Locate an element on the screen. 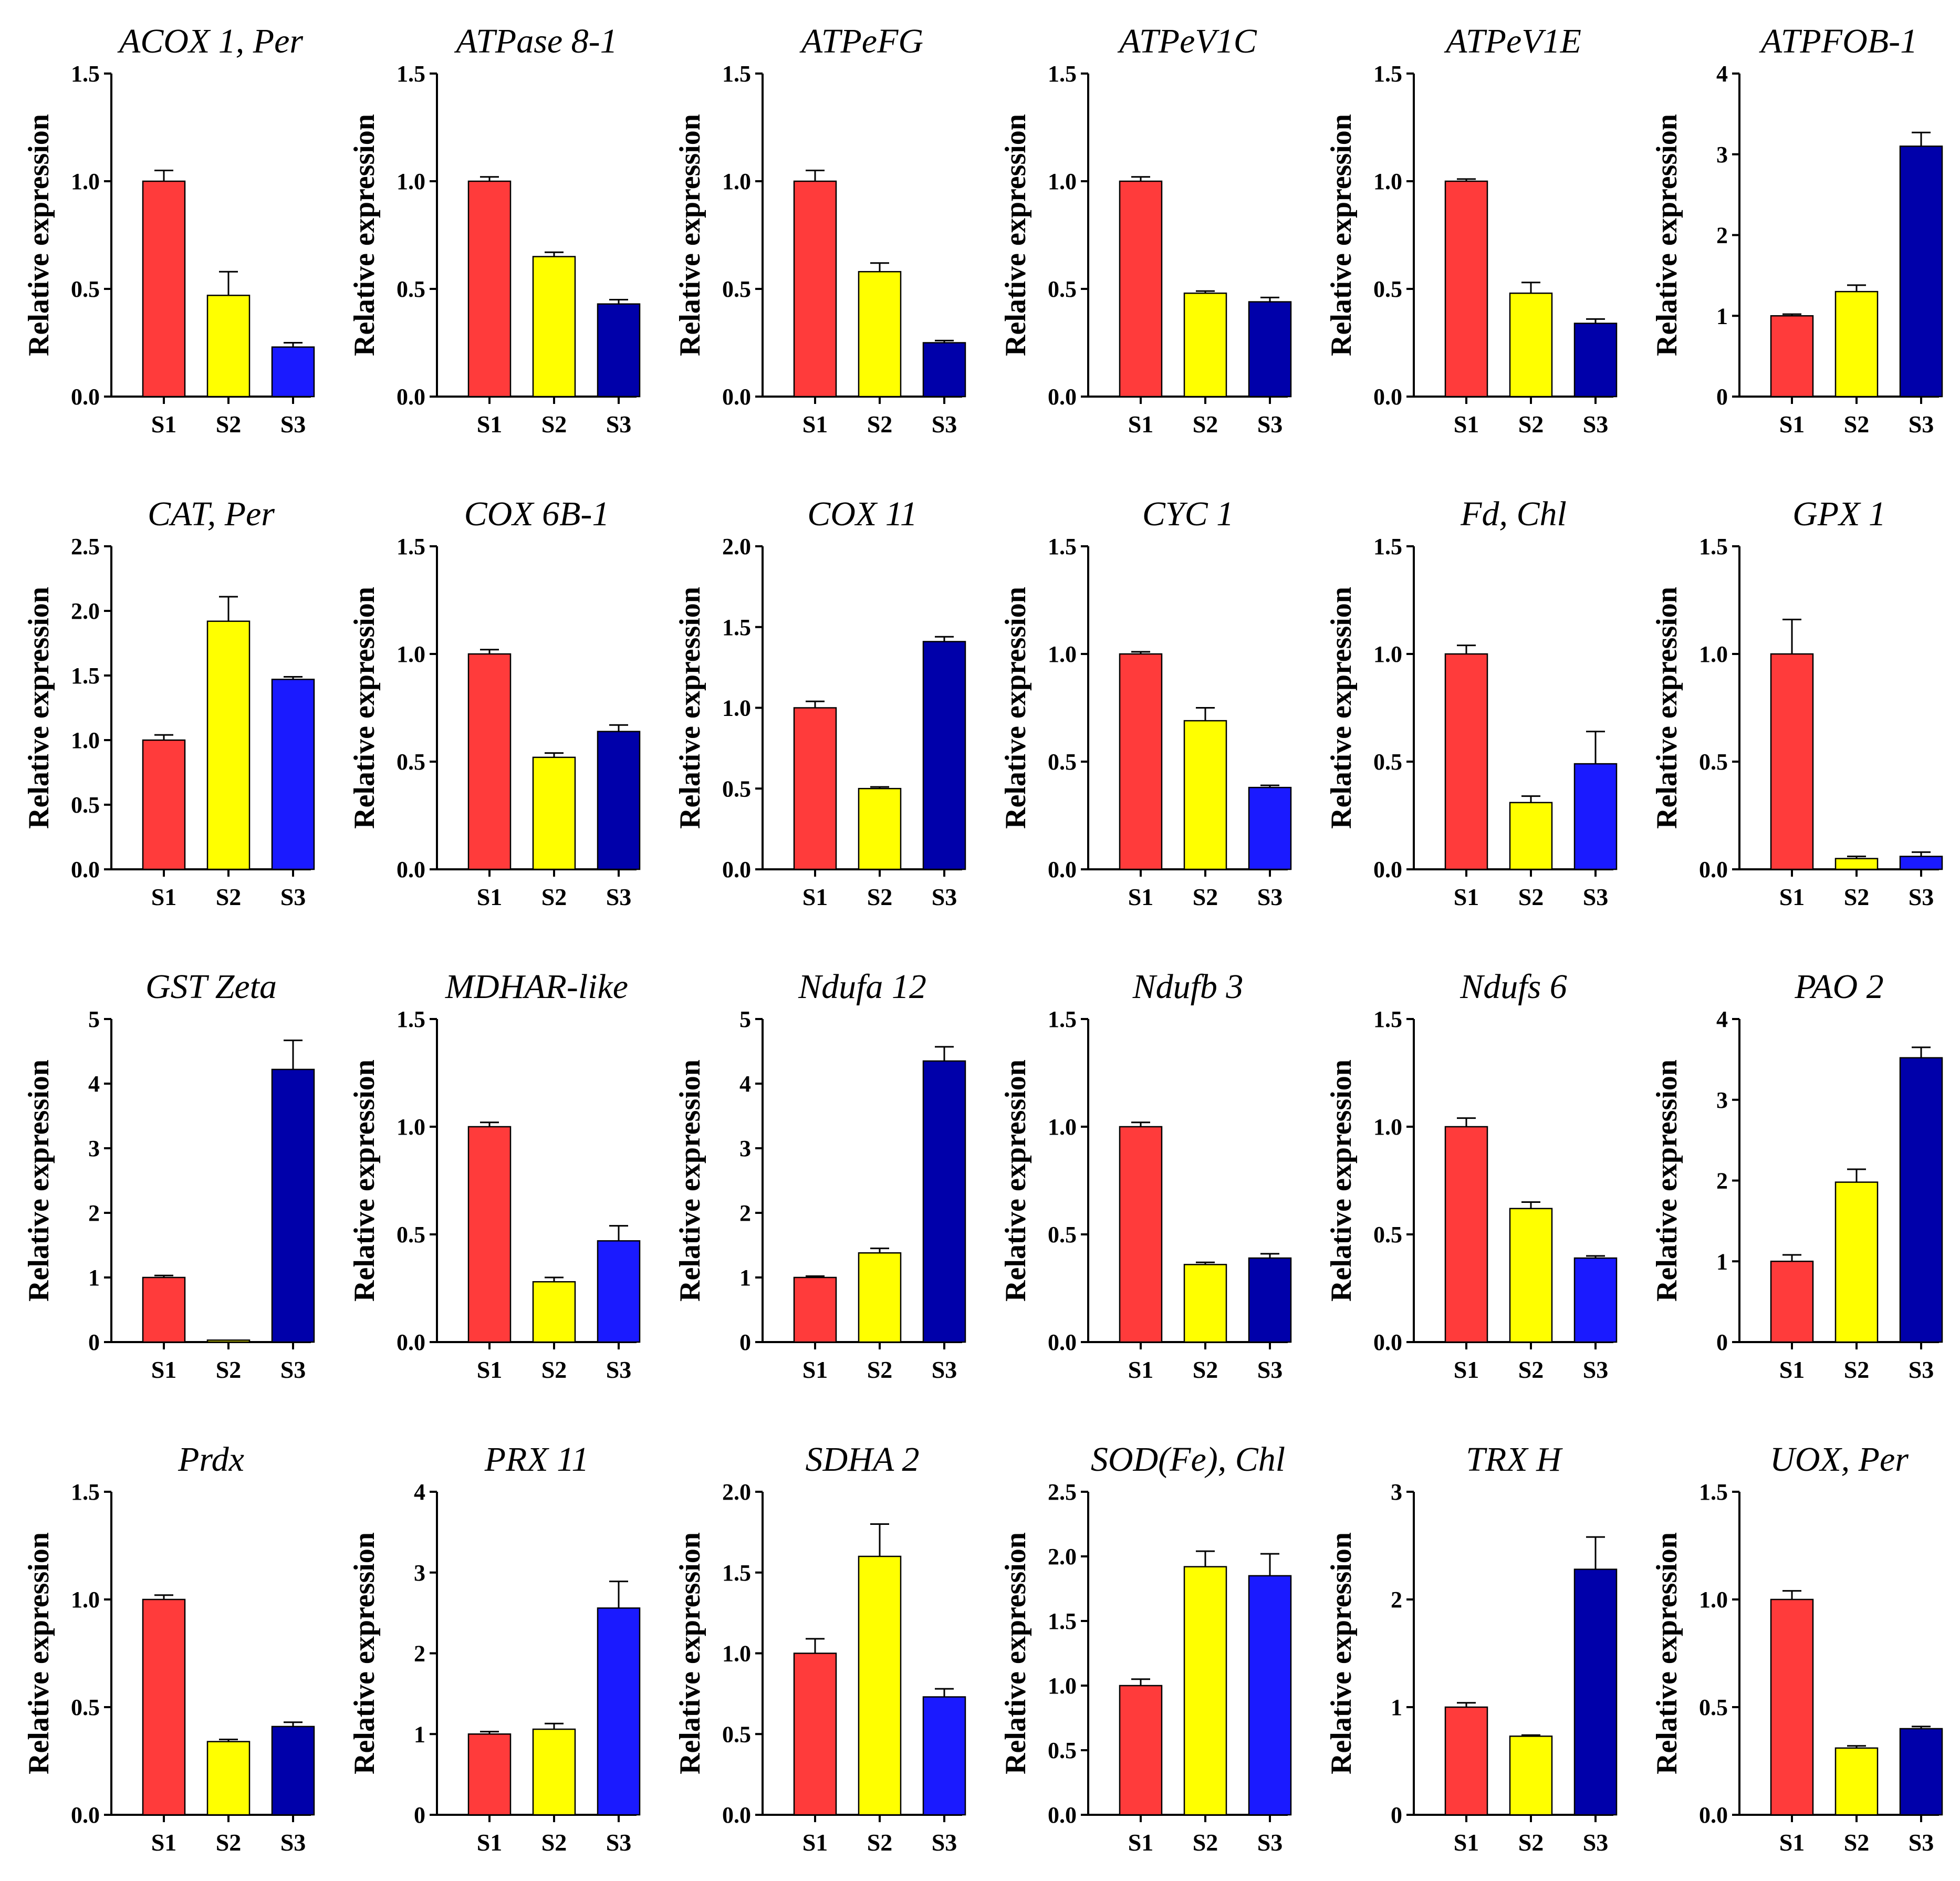 The height and width of the screenshot is (1881, 1960). panel-title: Fd, Chl is located at coordinates (1513, 514).